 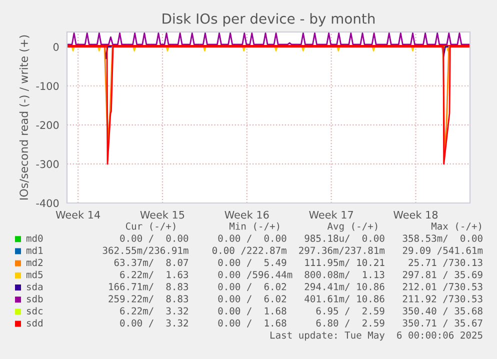 I want to click on legend-label: md0, so click(x=34, y=238).